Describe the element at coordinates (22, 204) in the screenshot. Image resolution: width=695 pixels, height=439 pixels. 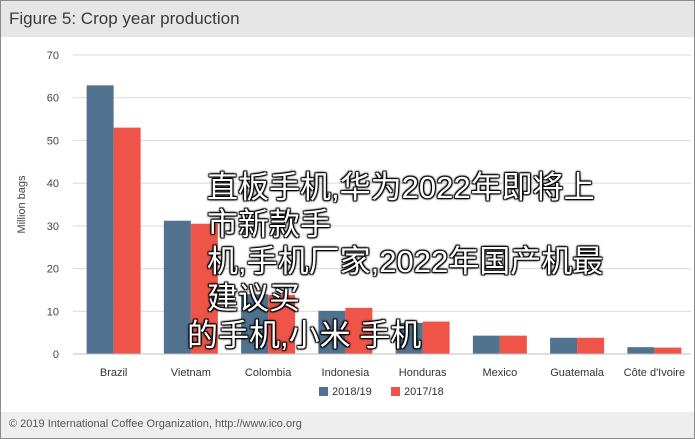
I see `y-axis-label: Million bags` at that location.